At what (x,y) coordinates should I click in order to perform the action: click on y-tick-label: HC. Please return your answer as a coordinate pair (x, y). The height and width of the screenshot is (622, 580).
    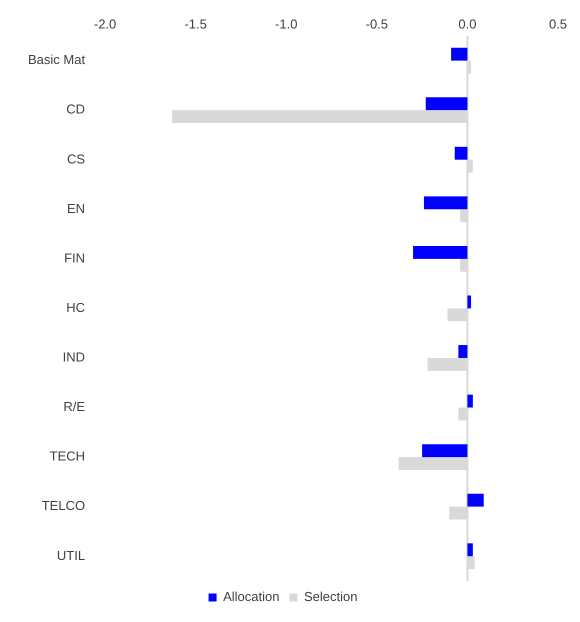
    Looking at the image, I should click on (76, 307).